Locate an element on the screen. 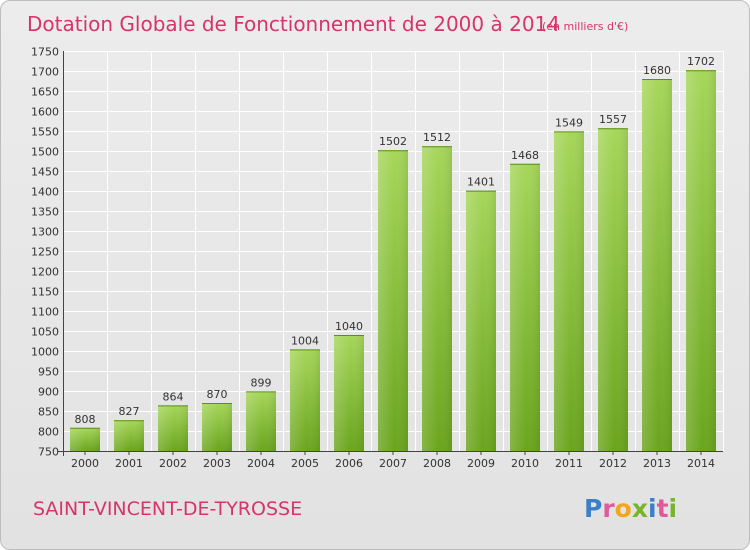 This screenshot has width=750, height=550. y-tick-label: 1700 is located at coordinates (45, 72).